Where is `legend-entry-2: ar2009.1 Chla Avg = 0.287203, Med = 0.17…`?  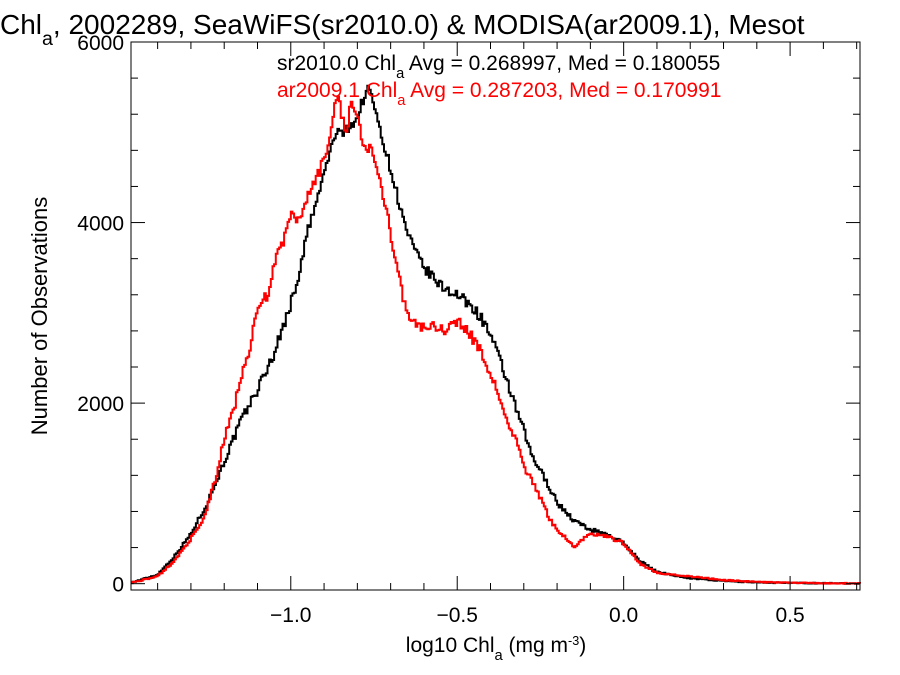 legend-entry-2: ar2009.1 Chla Avg = 0.287203, Med = 0.17… is located at coordinates (499, 94).